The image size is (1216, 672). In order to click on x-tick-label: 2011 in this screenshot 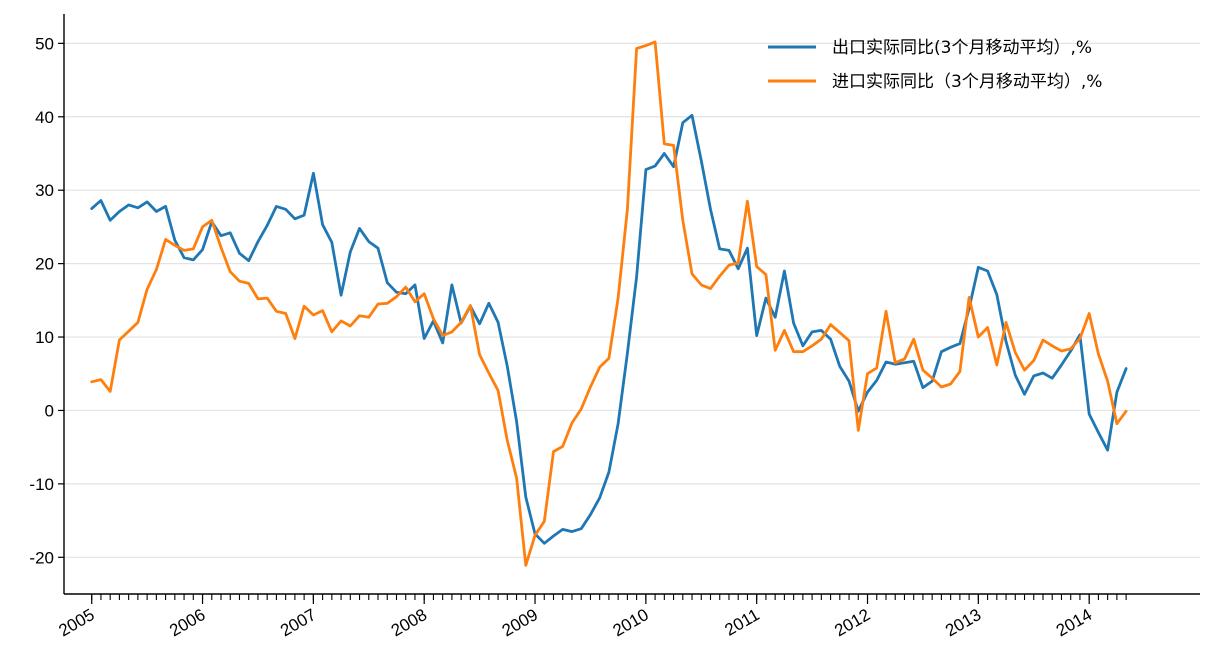, I will do `click(742, 622)`.